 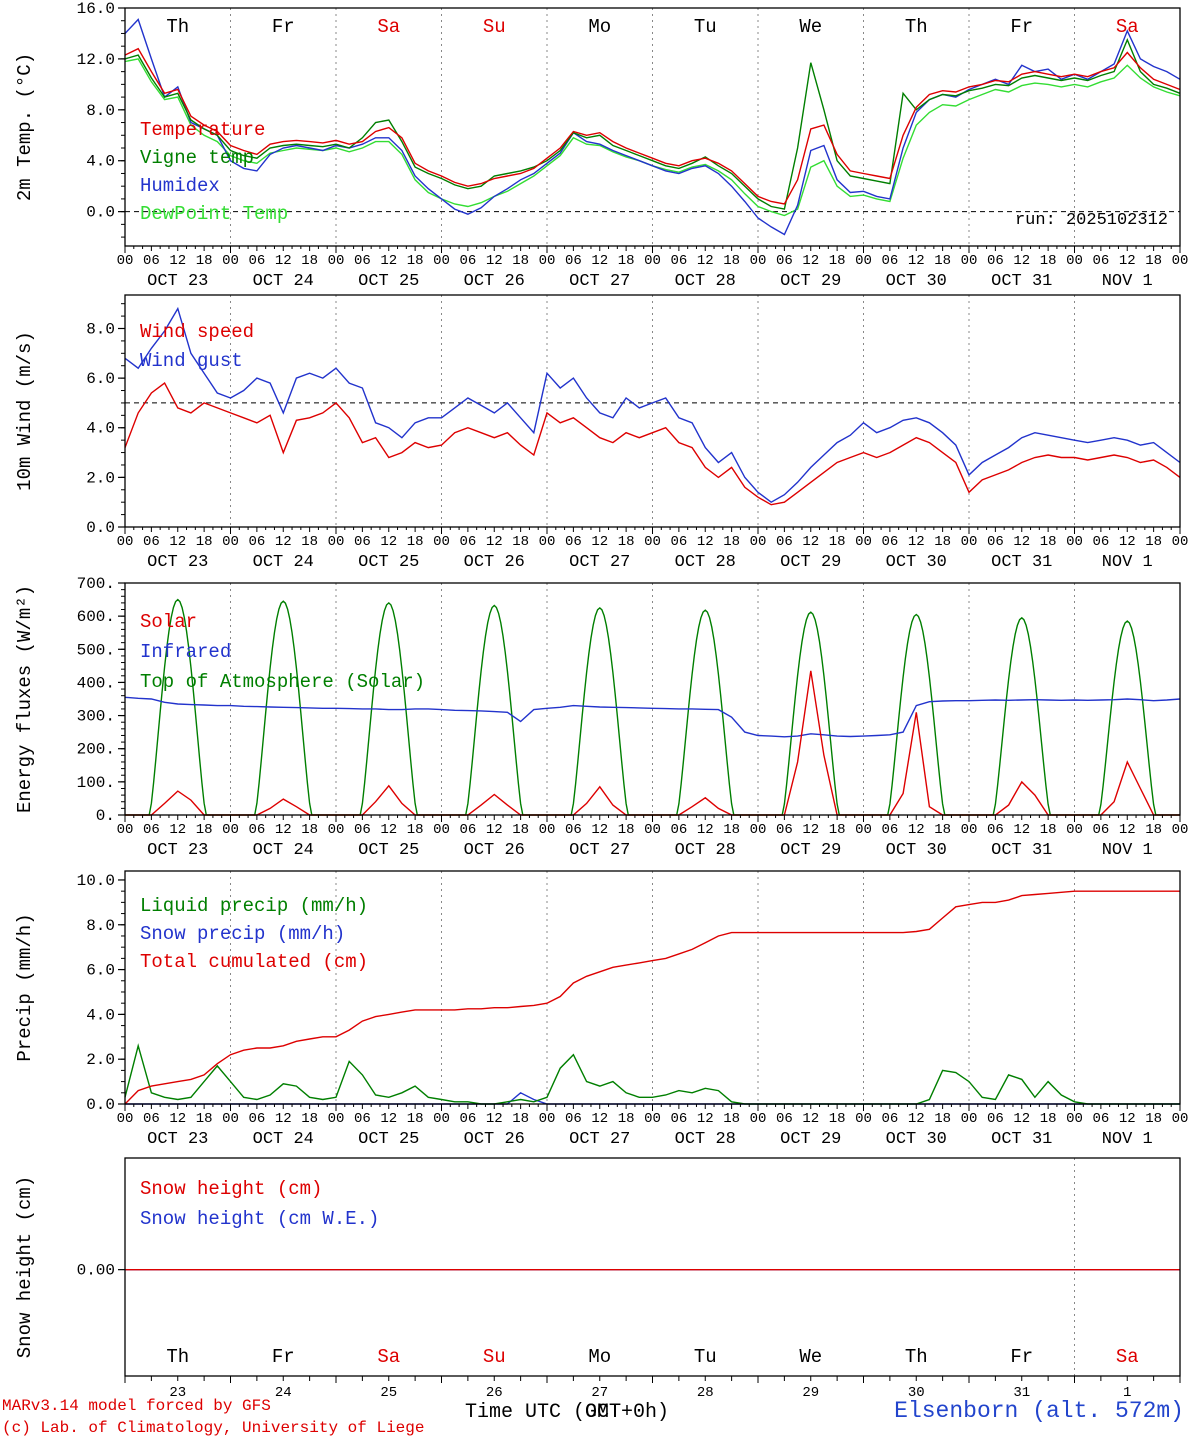 What do you see at coordinates (25, 699) in the screenshot?
I see `y-axis-title: Energy fluxes (W/m²)` at bounding box center [25, 699].